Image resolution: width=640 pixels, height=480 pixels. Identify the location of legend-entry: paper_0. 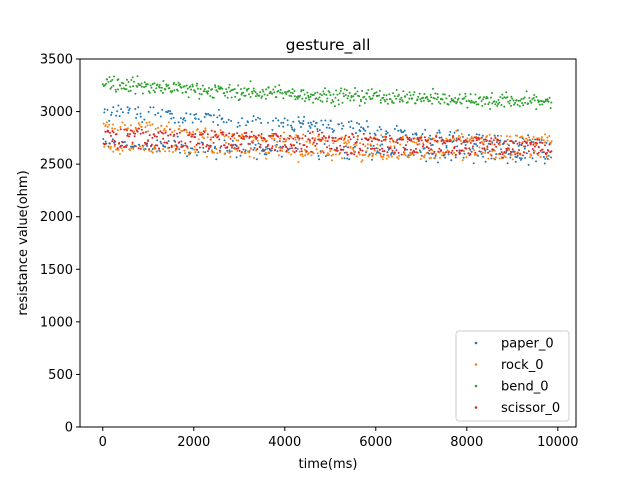
(527, 344).